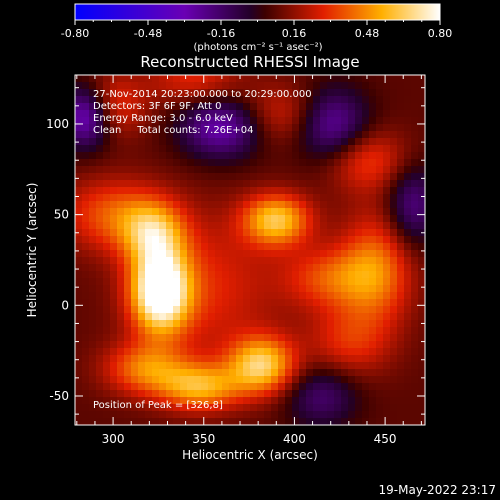  What do you see at coordinates (65, 305) in the screenshot?
I see `y-tick-label: 0` at bounding box center [65, 305].